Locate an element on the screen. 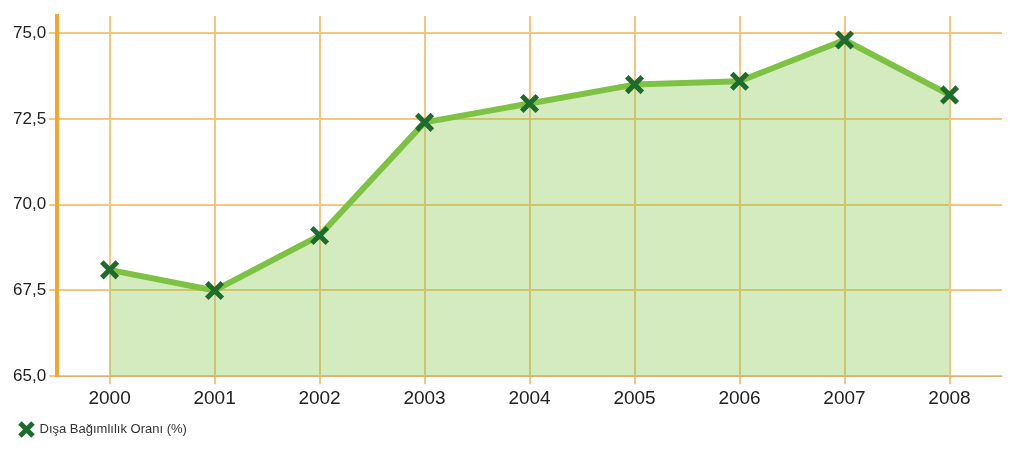  legend-label: Dışa Bağımlılık Oranı (%) is located at coordinates (113, 429).